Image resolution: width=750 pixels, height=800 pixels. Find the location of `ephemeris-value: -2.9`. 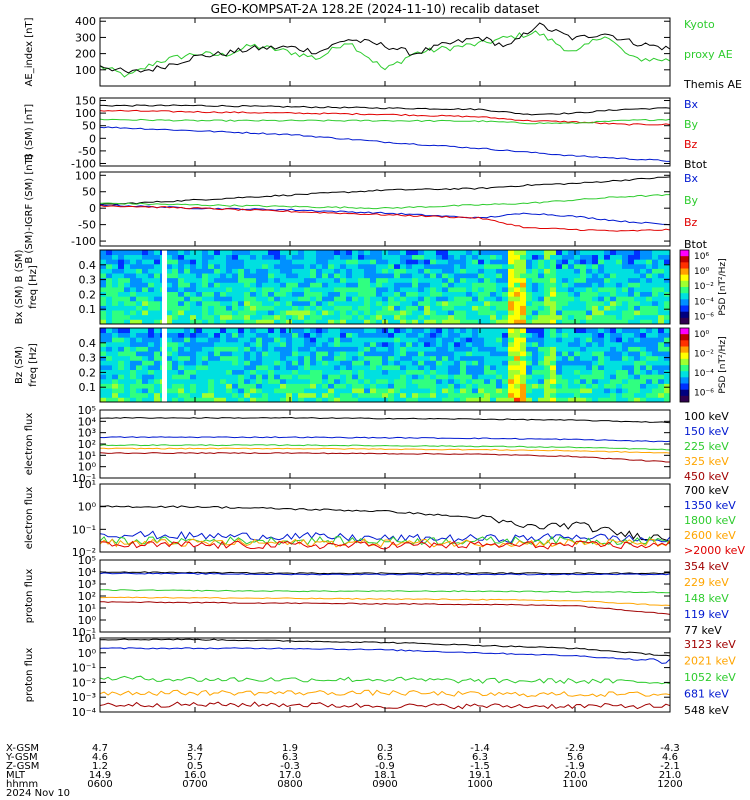

ephemeris-value: -2.9 is located at coordinates (575, 748).